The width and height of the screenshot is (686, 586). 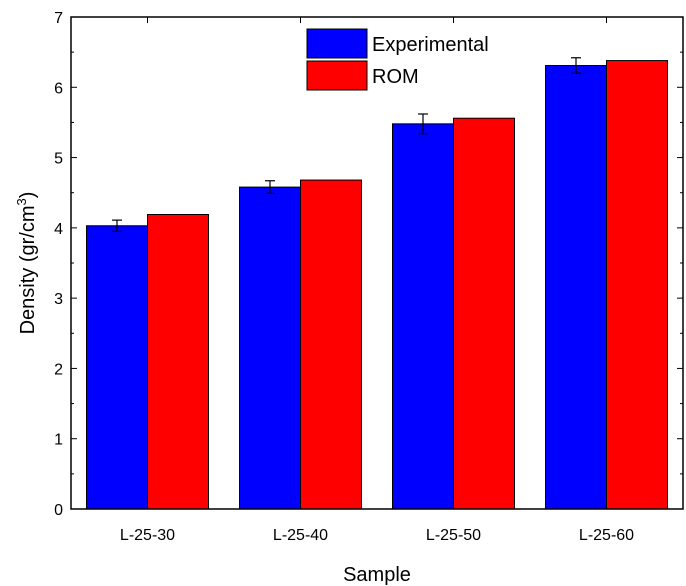 I want to click on x-tick-label: L-25-60, so click(x=606, y=535).